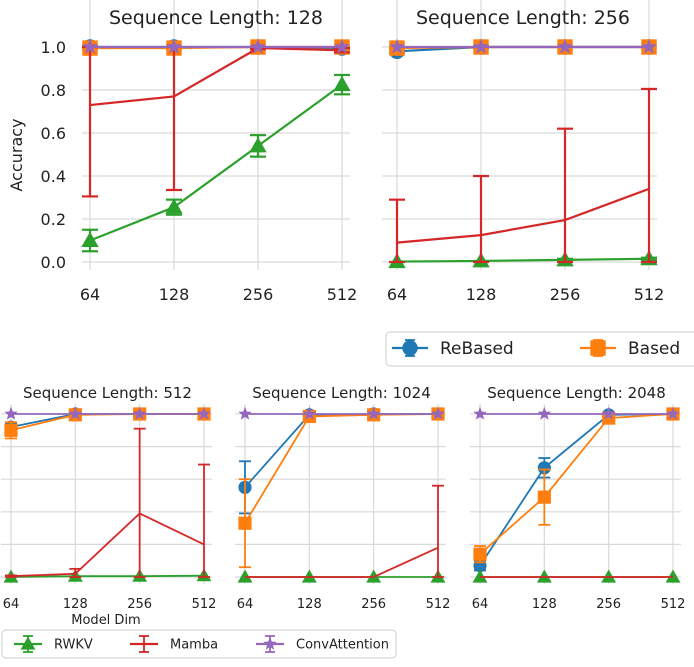 The width and height of the screenshot is (694, 667). Describe the element at coordinates (536, 349) in the screenshot. I see `legend-top-items: ReBased Based` at that location.